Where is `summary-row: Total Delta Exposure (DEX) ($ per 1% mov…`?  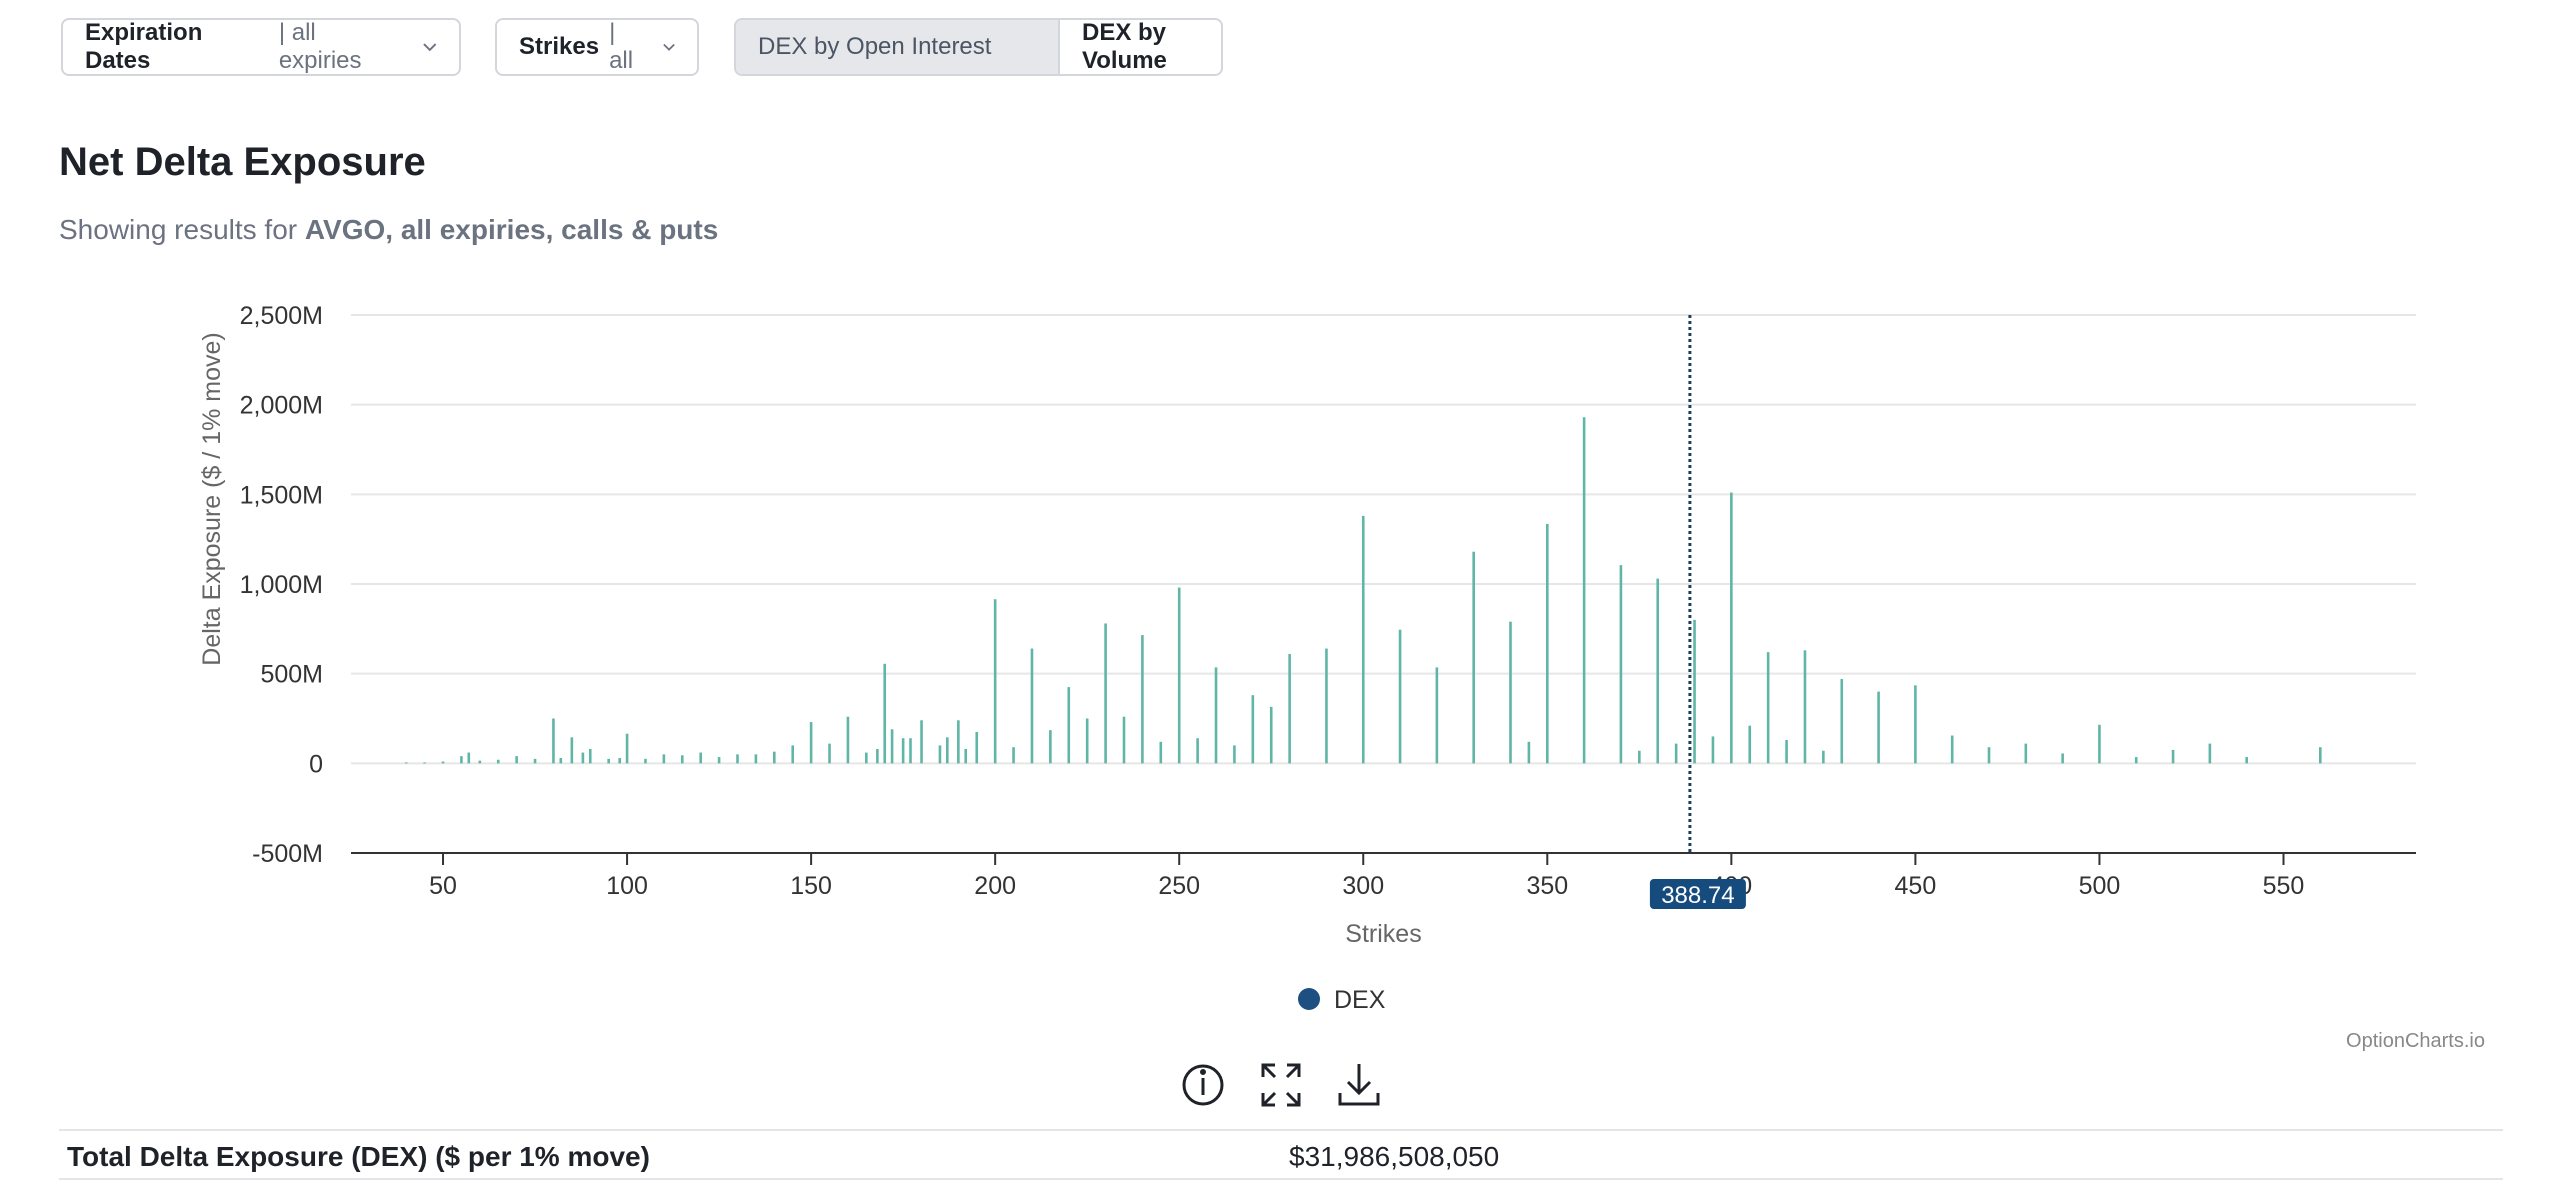 summary-row: Total Delta Exposure (DEX) ($ per 1% mov… is located at coordinates (1281, 1154).